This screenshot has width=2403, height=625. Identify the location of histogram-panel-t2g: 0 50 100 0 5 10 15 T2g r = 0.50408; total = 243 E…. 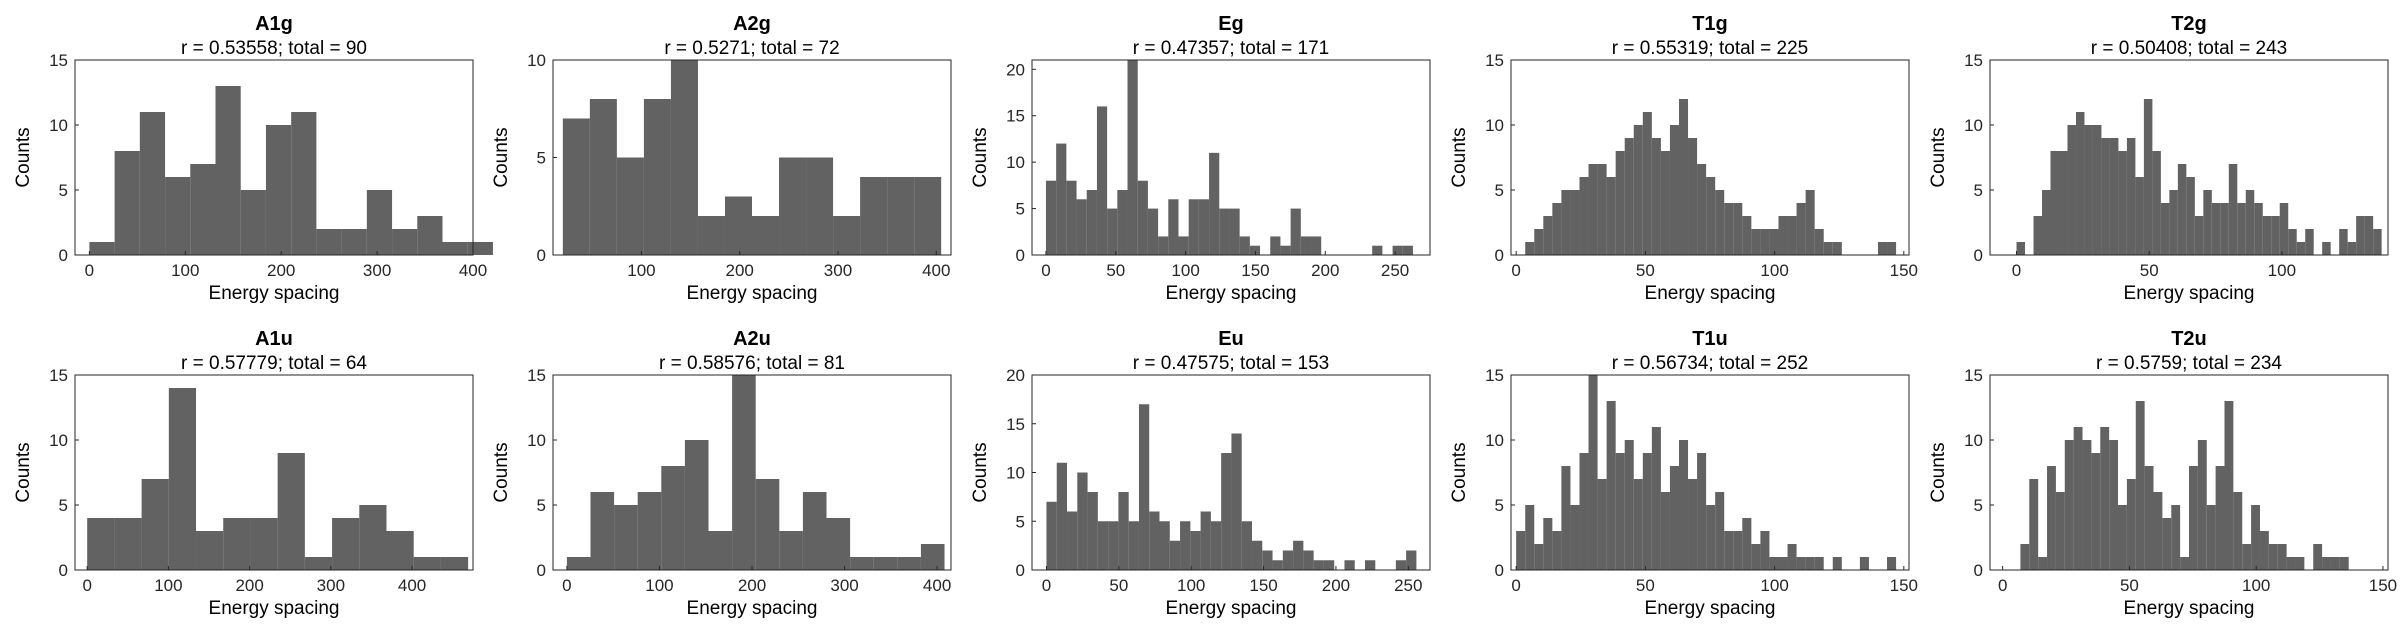
(2158, 158).